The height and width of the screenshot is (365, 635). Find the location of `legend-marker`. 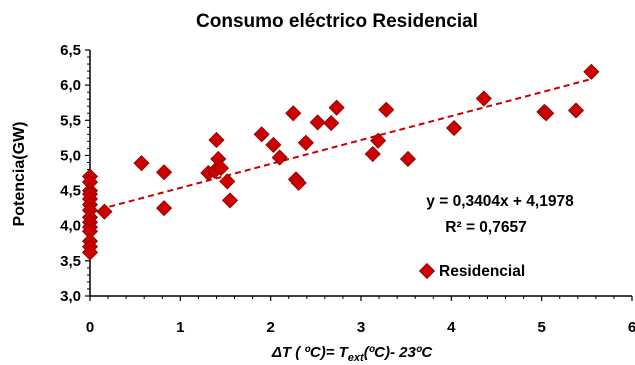

legend-marker is located at coordinates (427, 271).